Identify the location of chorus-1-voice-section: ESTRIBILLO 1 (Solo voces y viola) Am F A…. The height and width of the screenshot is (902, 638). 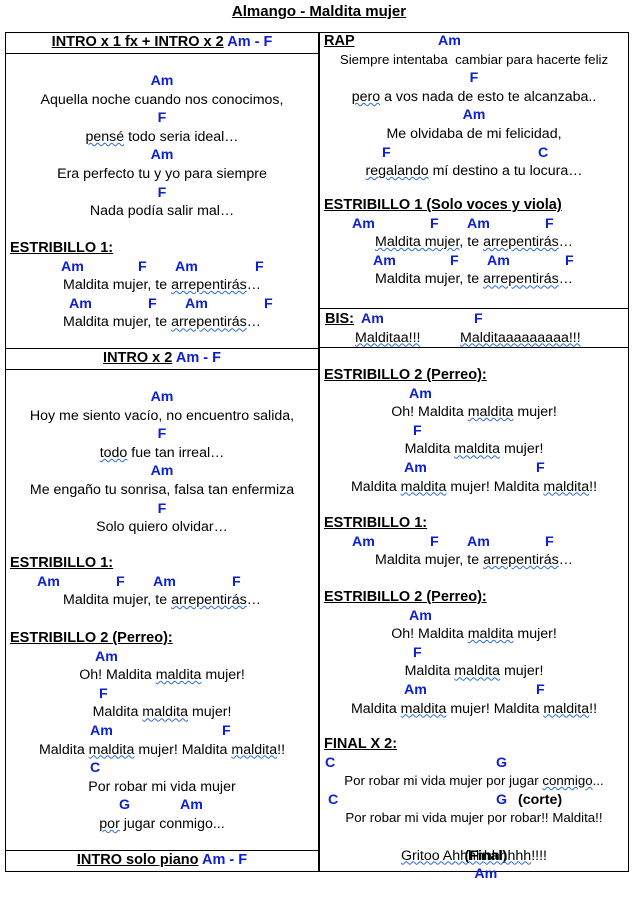
(474, 242).